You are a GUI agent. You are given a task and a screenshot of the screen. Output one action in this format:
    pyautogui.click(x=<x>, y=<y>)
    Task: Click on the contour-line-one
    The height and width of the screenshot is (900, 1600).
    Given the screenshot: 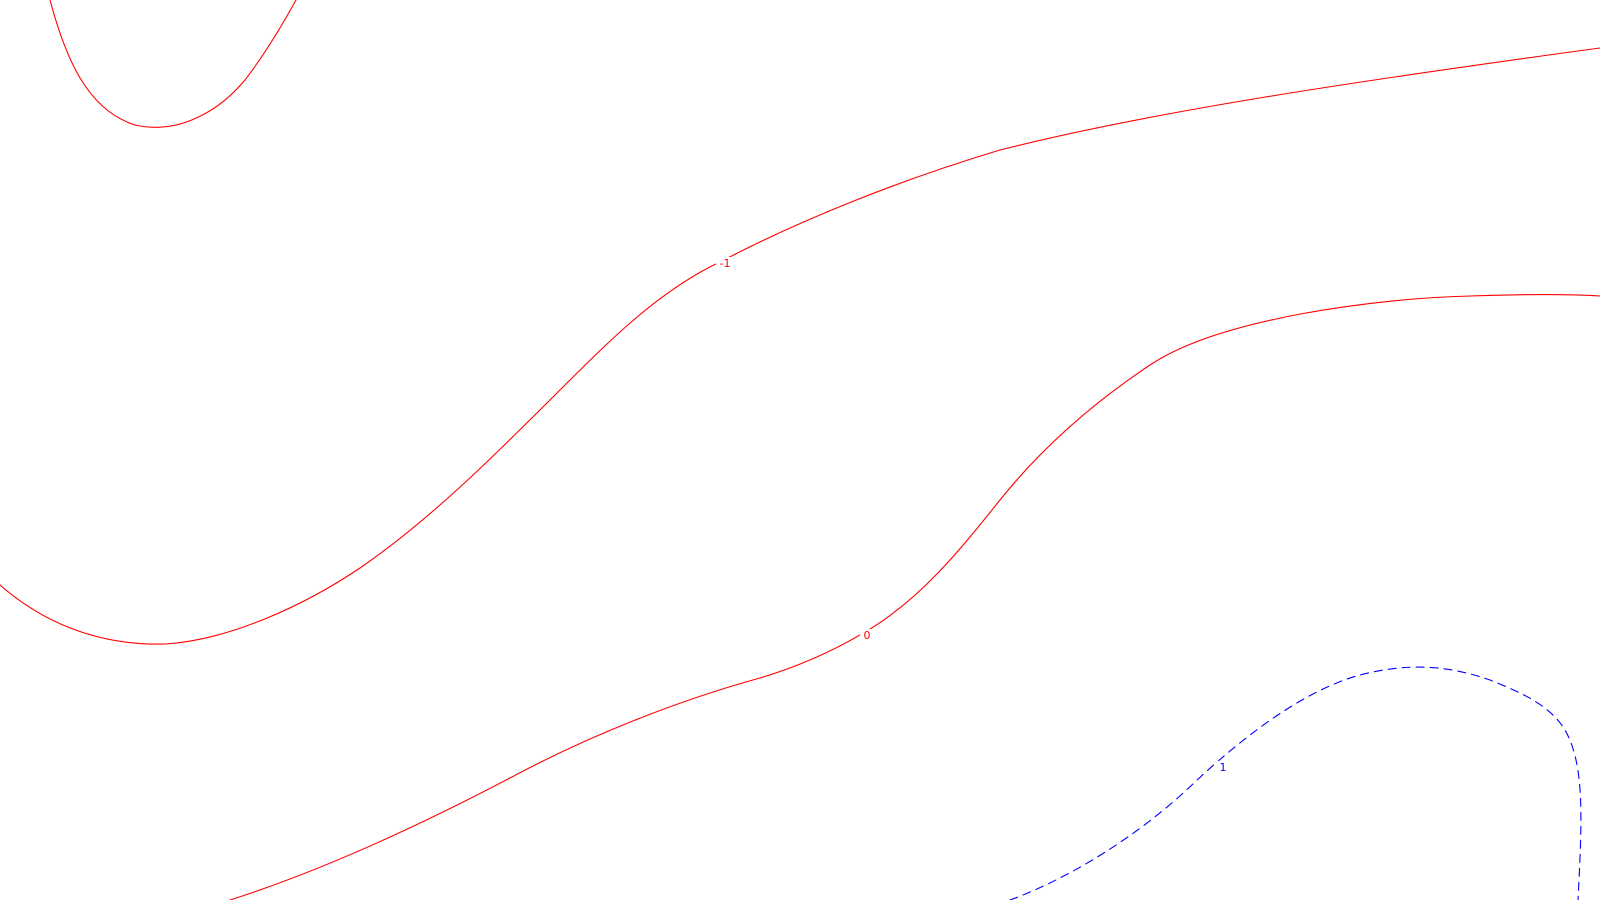 What is the action you would take?
    pyautogui.click(x=1295, y=783)
    